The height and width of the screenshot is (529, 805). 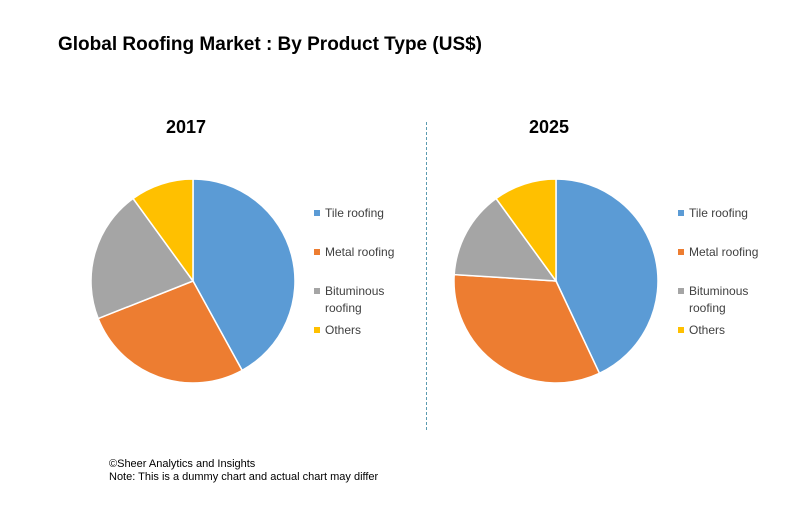 I want to click on pie-title: 2025, so click(x=549, y=127).